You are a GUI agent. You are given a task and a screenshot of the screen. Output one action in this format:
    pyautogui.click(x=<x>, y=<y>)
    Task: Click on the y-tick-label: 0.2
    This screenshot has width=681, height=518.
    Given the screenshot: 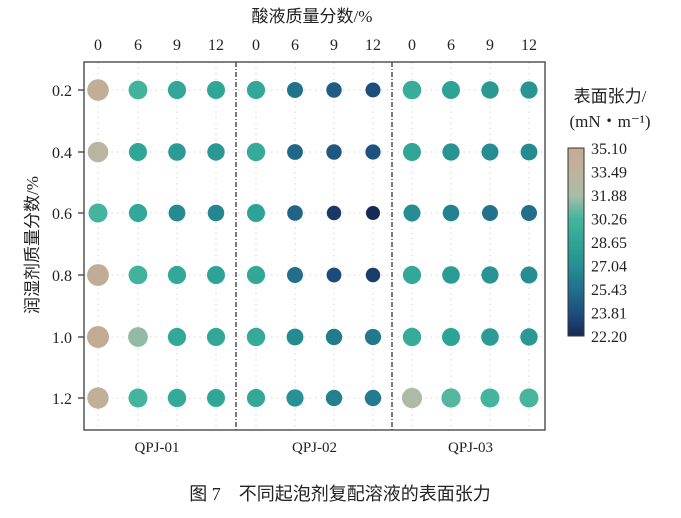 What is the action you would take?
    pyautogui.click(x=62, y=91)
    